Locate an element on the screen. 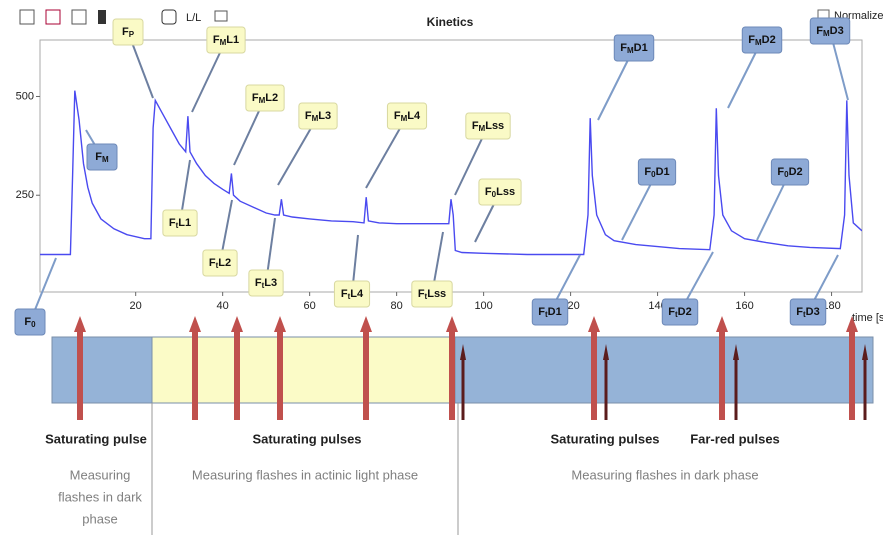 The width and height of the screenshot is (883, 541). scale-button: L/L is located at coordinates (193, 18).